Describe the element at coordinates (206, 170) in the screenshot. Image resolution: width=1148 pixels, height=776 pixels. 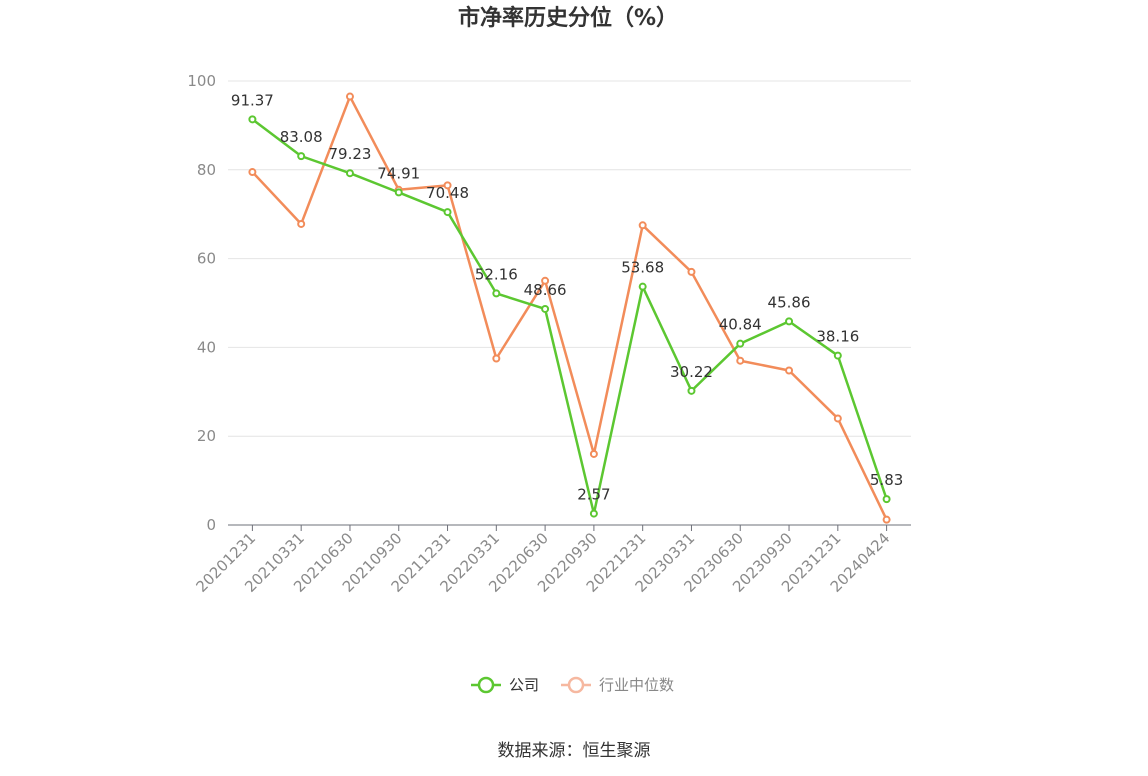
I see `y-tick-label: 80` at that location.